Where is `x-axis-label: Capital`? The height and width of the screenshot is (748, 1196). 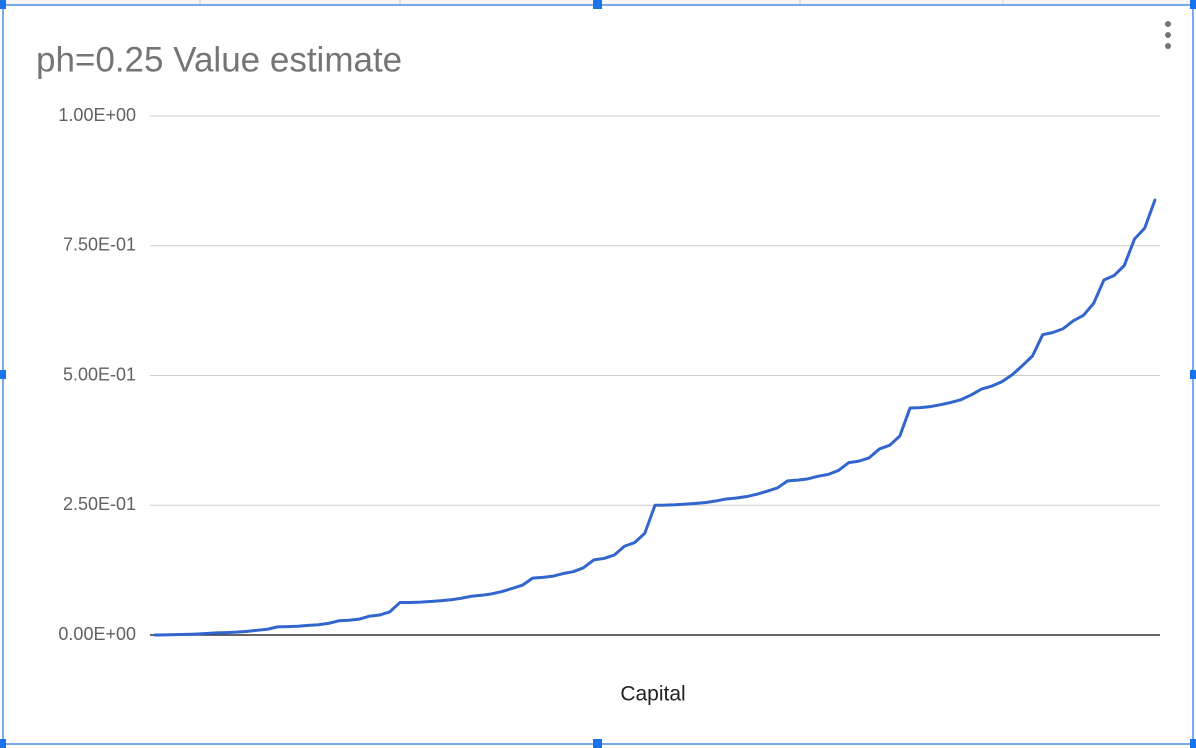 x-axis-label: Capital is located at coordinates (652, 694).